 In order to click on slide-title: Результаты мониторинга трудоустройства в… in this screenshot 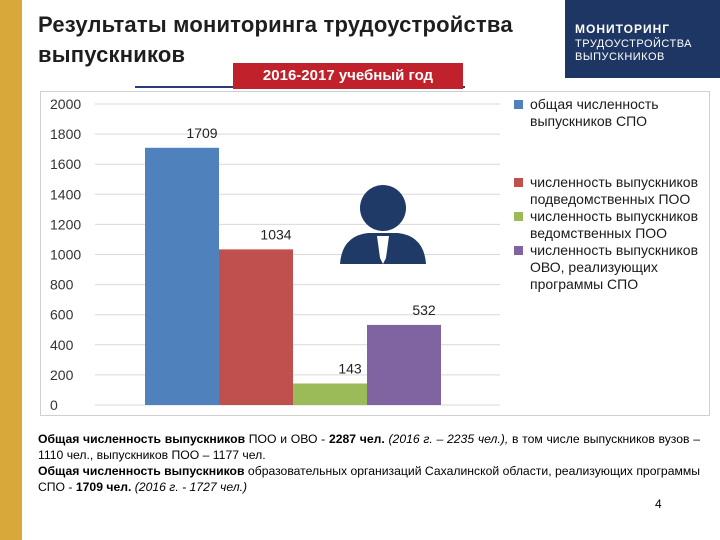, I will do `click(275, 39)`.